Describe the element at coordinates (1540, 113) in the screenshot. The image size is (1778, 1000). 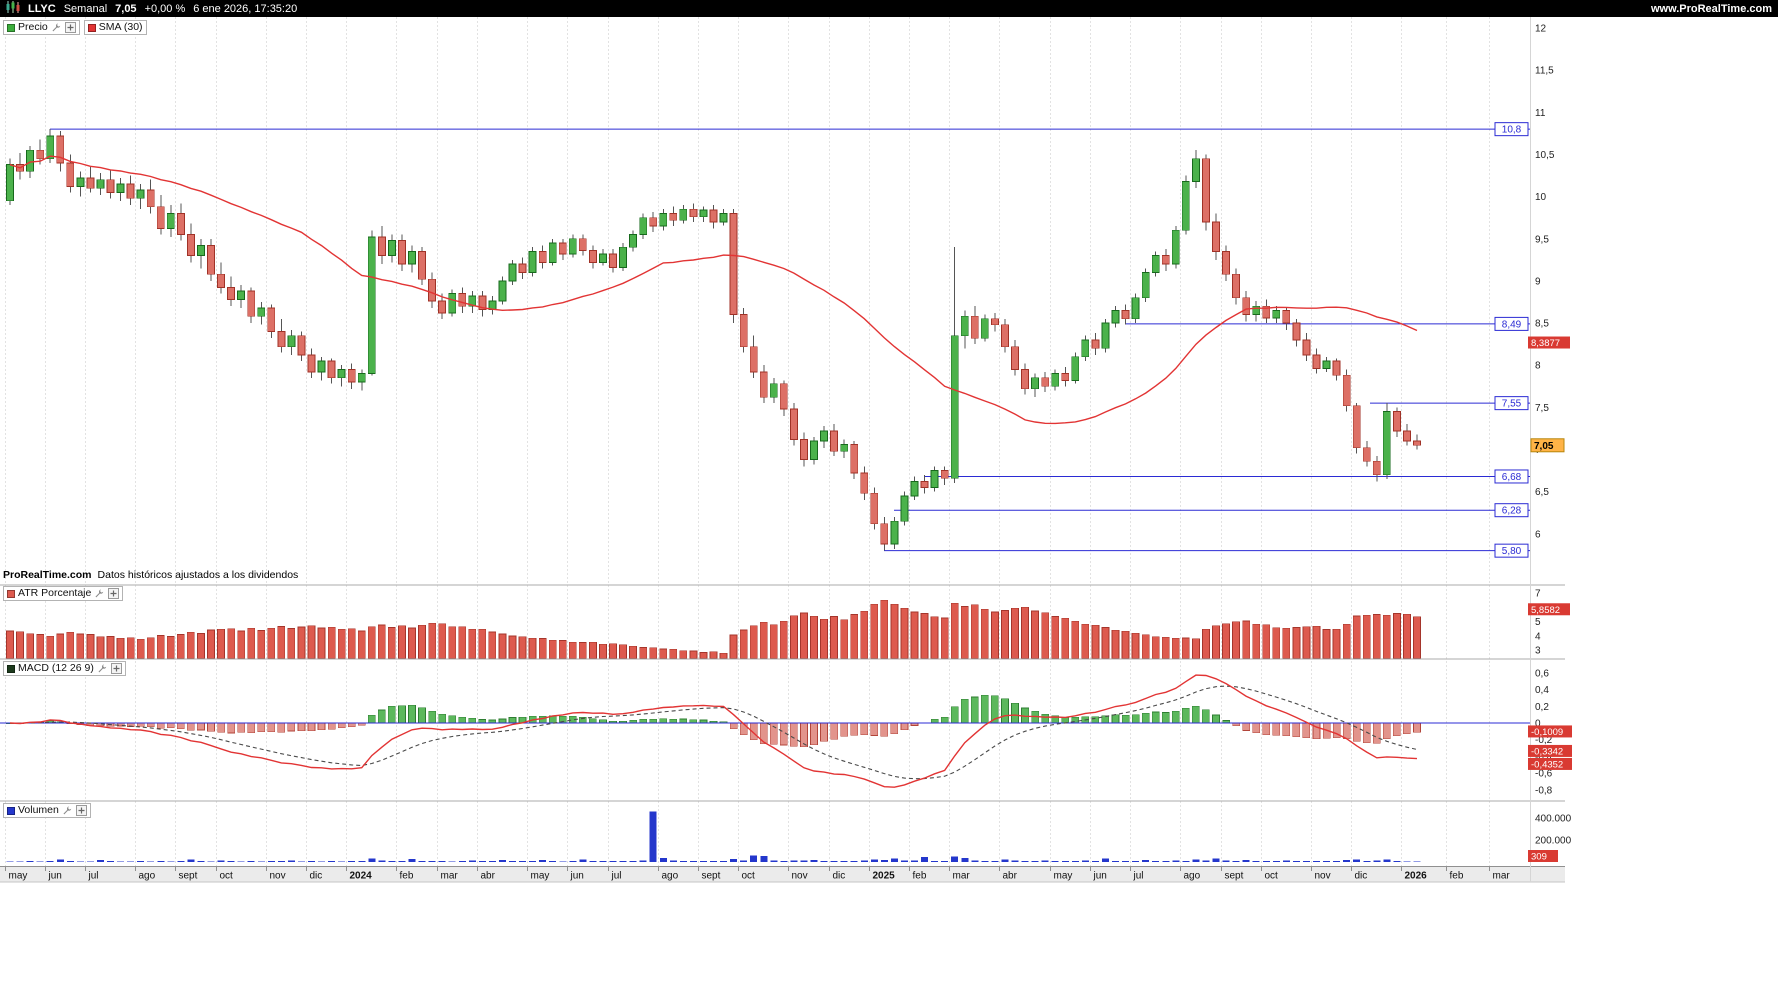
I see `axis-tick: 11` at that location.